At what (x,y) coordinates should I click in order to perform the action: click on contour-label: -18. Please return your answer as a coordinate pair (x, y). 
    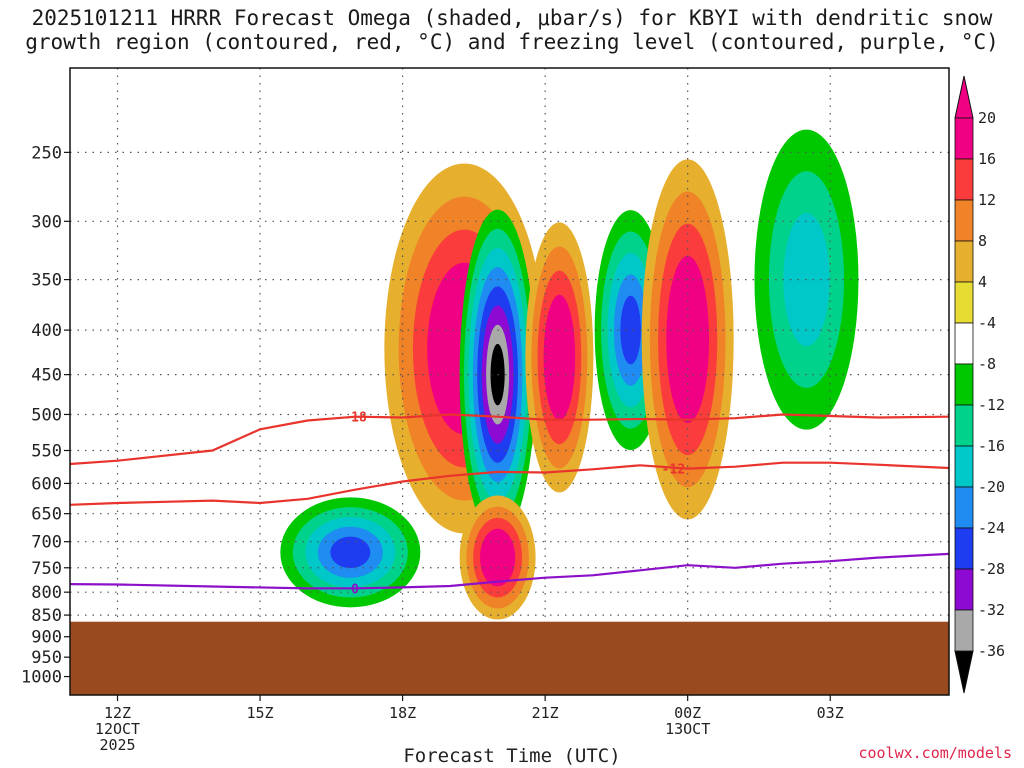
    Looking at the image, I should click on (355, 418).